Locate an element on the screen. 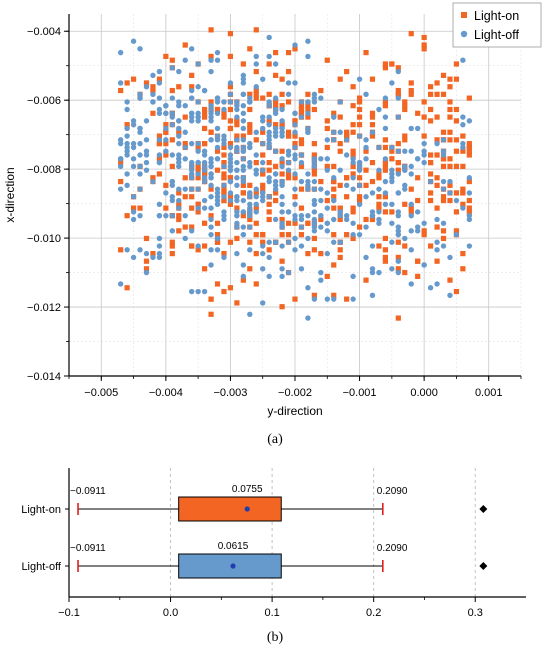 This screenshot has height=649, width=550. mean-value-label: 0.0755 is located at coordinates (247, 489).